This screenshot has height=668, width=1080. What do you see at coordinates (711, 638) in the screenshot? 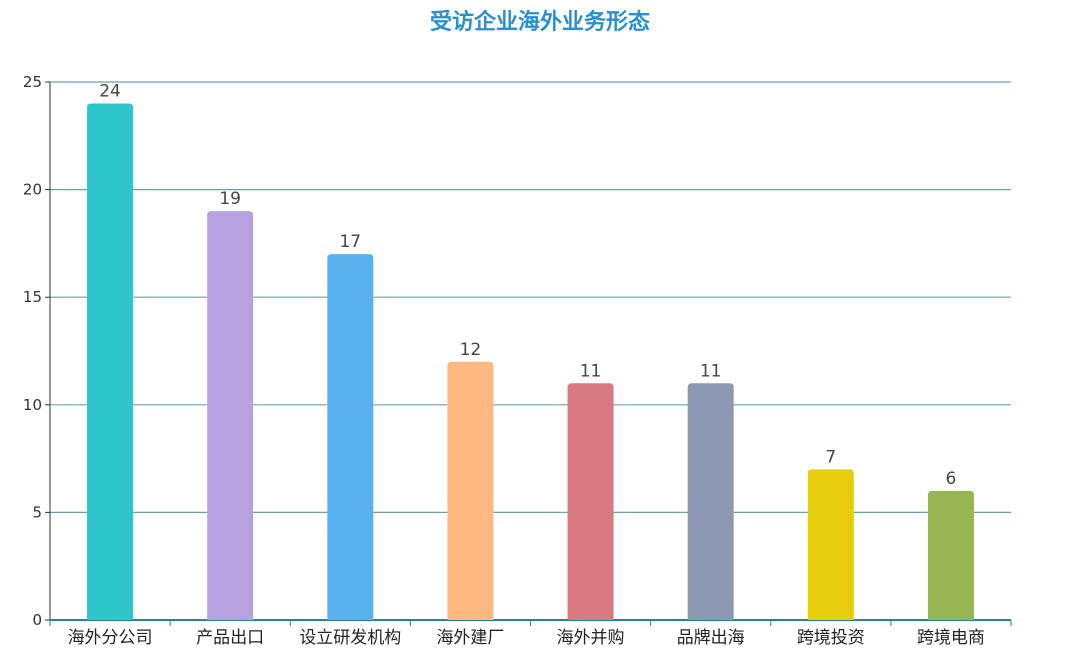
I see `x-tick-label: 品牌出海` at bounding box center [711, 638].